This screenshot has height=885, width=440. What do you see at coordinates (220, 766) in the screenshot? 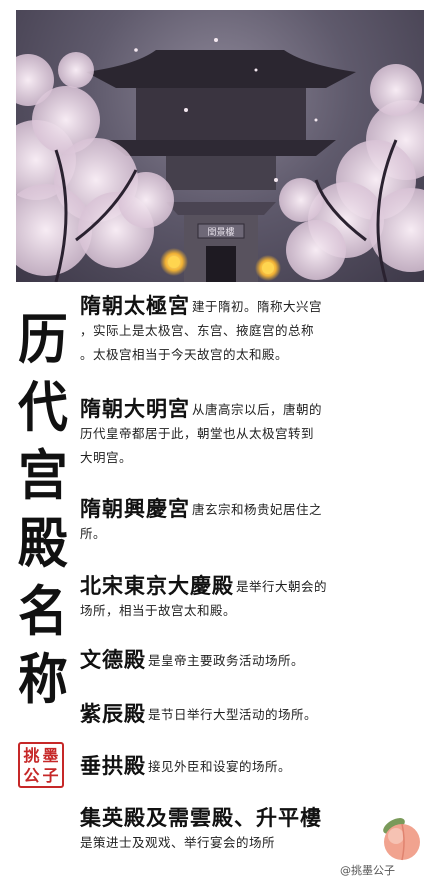
I see `entry-desc: 接见外臣和设宴的场所。` at bounding box center [220, 766].